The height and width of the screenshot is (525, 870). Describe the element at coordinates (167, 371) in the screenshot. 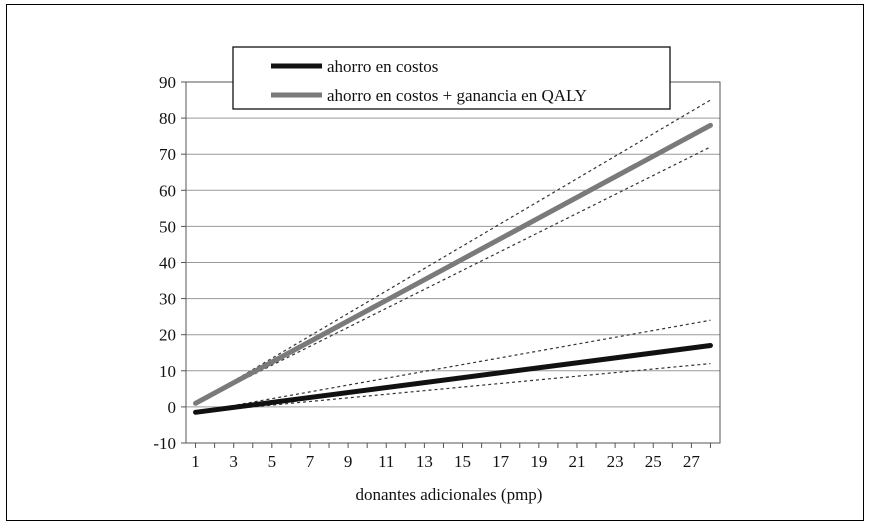

I see `y-tick-label-2: 10` at that location.